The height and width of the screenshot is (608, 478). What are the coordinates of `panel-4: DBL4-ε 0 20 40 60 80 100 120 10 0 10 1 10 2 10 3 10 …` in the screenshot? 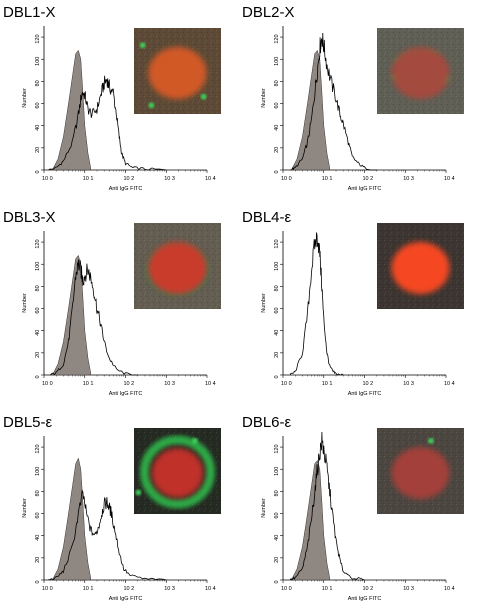 It's located at (353, 303).